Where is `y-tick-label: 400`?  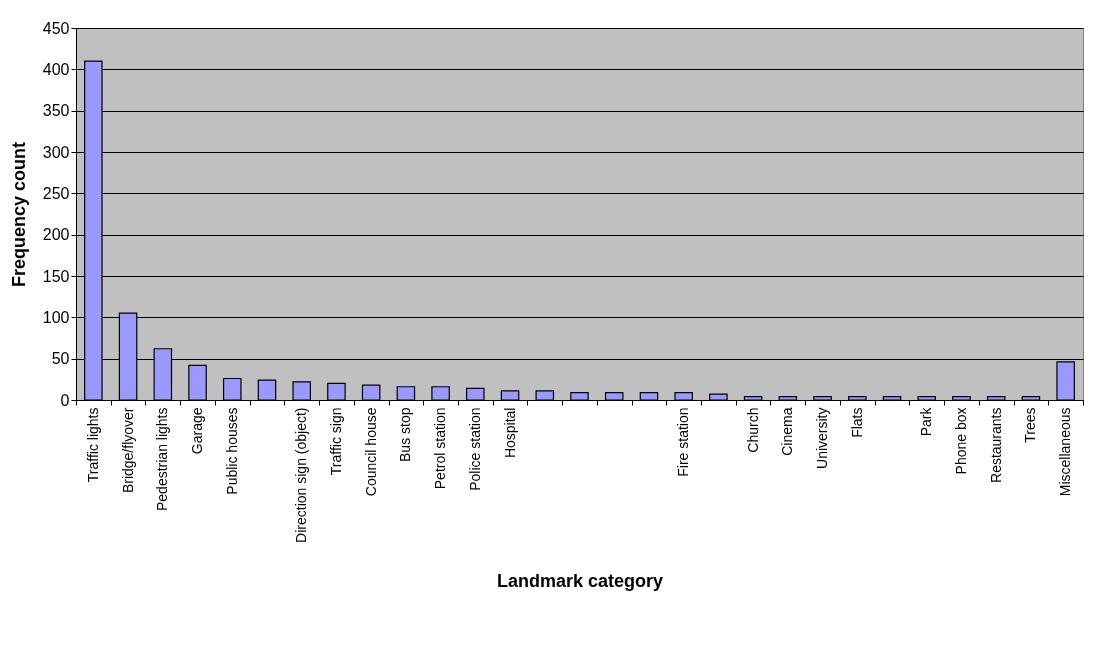 y-tick-label: 400 is located at coordinates (56, 69).